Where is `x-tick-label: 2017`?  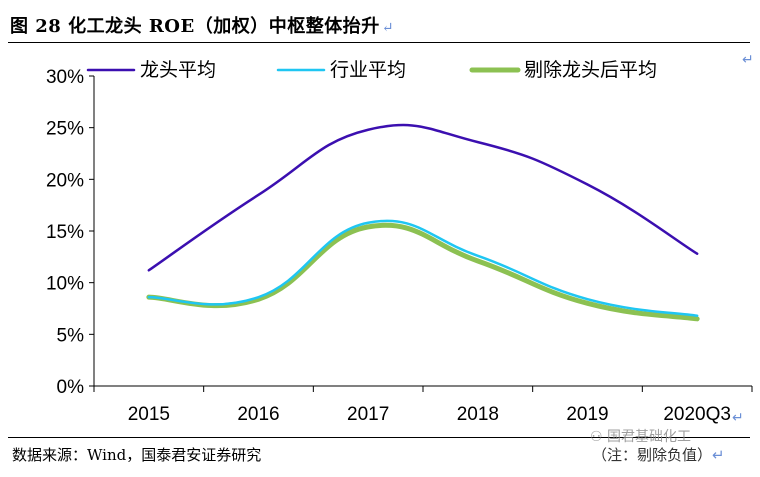
x-tick-label: 2017 is located at coordinates (368, 414).